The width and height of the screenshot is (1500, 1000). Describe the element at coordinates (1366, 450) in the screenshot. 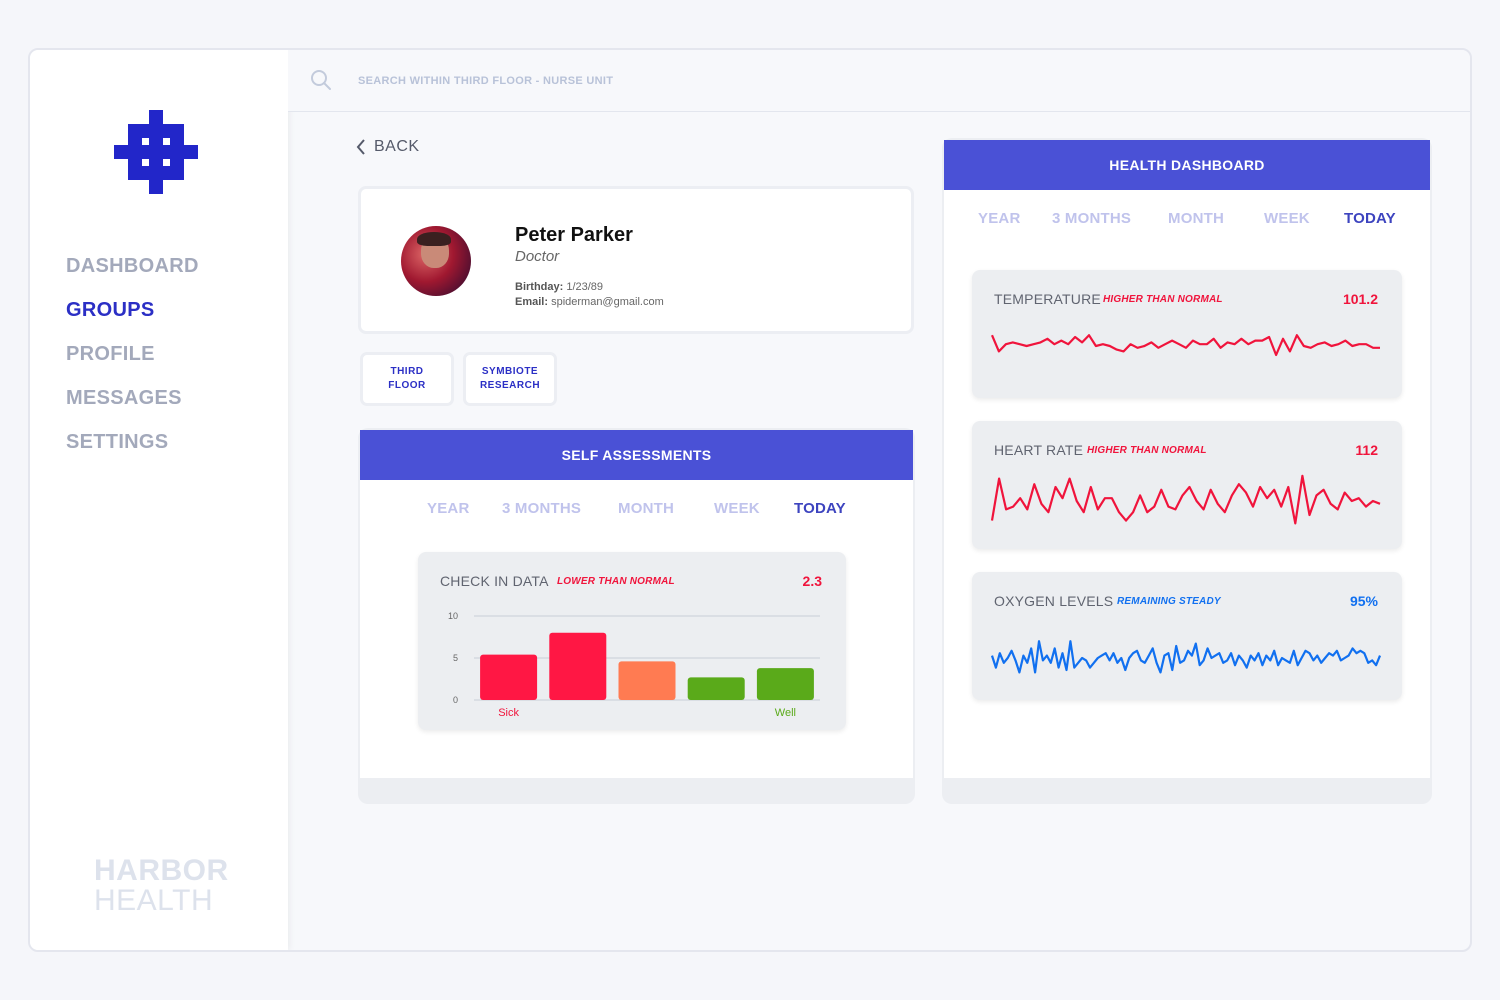

I see `heart-rate-value: 112` at that location.